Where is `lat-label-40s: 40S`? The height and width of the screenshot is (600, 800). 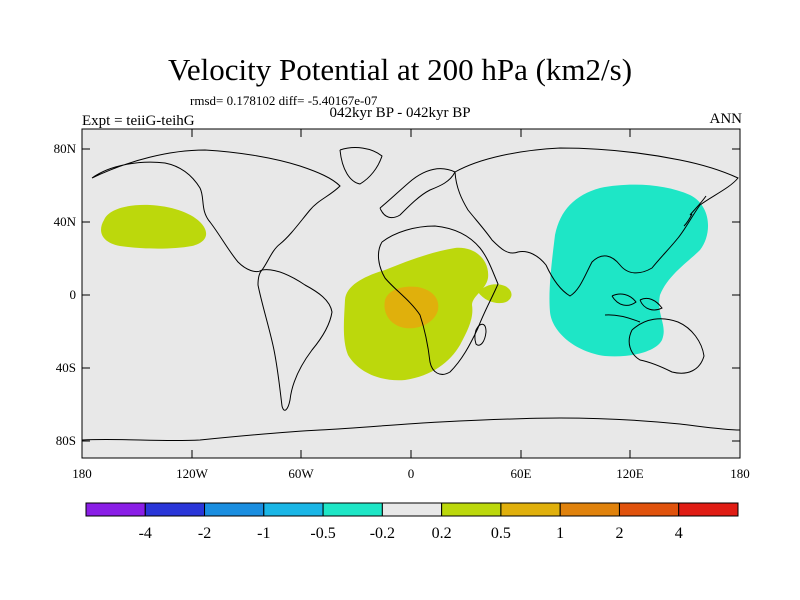
lat-label-40s: 40S is located at coordinates (66, 367).